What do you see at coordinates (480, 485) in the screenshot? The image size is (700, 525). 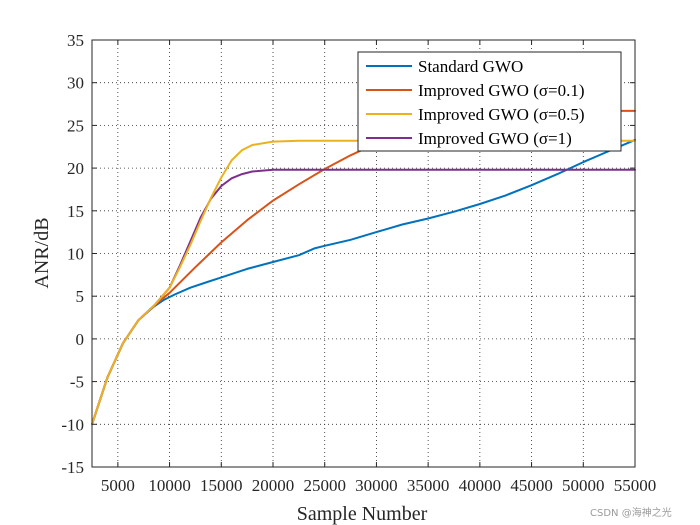 I see `x-tick-label: 40000` at bounding box center [480, 485].